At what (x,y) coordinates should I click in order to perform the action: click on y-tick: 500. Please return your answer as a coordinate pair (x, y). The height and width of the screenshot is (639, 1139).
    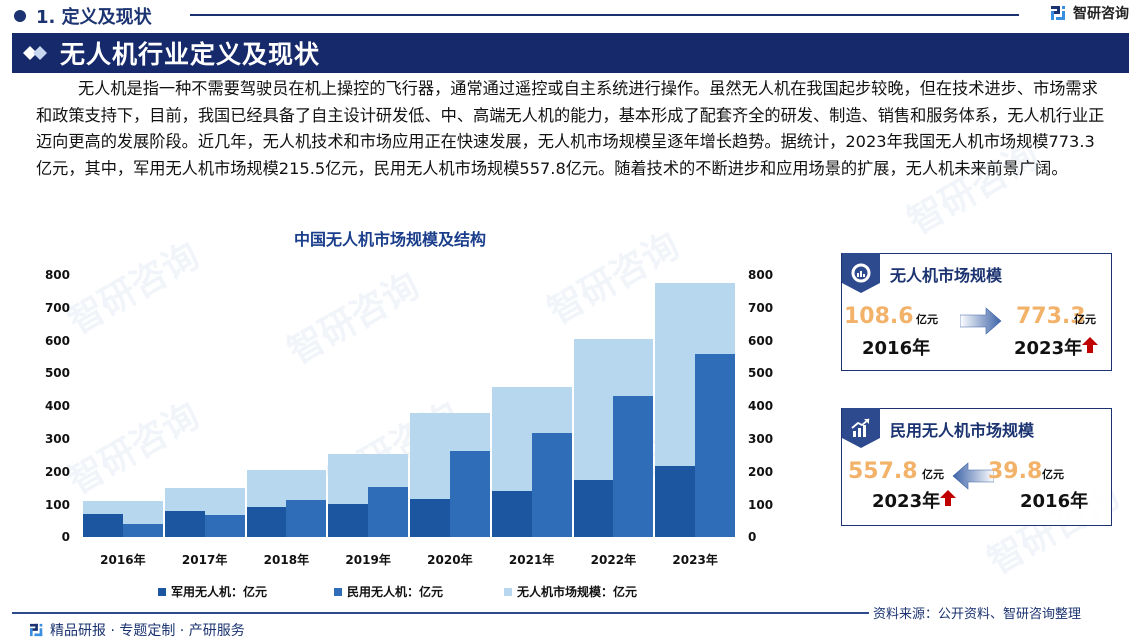
    Looking at the image, I should click on (57, 373).